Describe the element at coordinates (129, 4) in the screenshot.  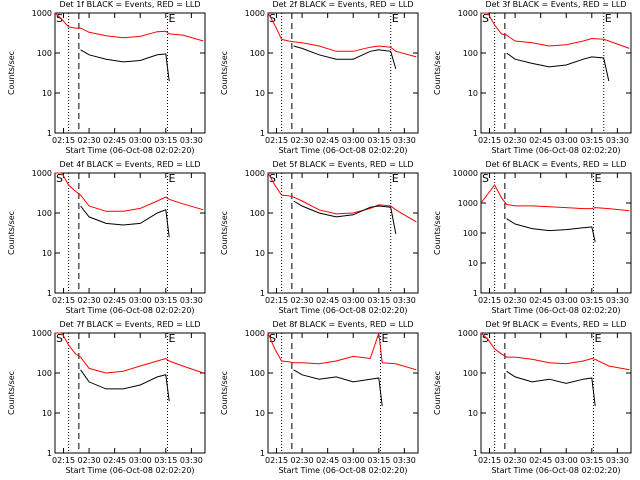
I see `chart-title: Det 1f BLACK = Events, RED = LLD` at that location.